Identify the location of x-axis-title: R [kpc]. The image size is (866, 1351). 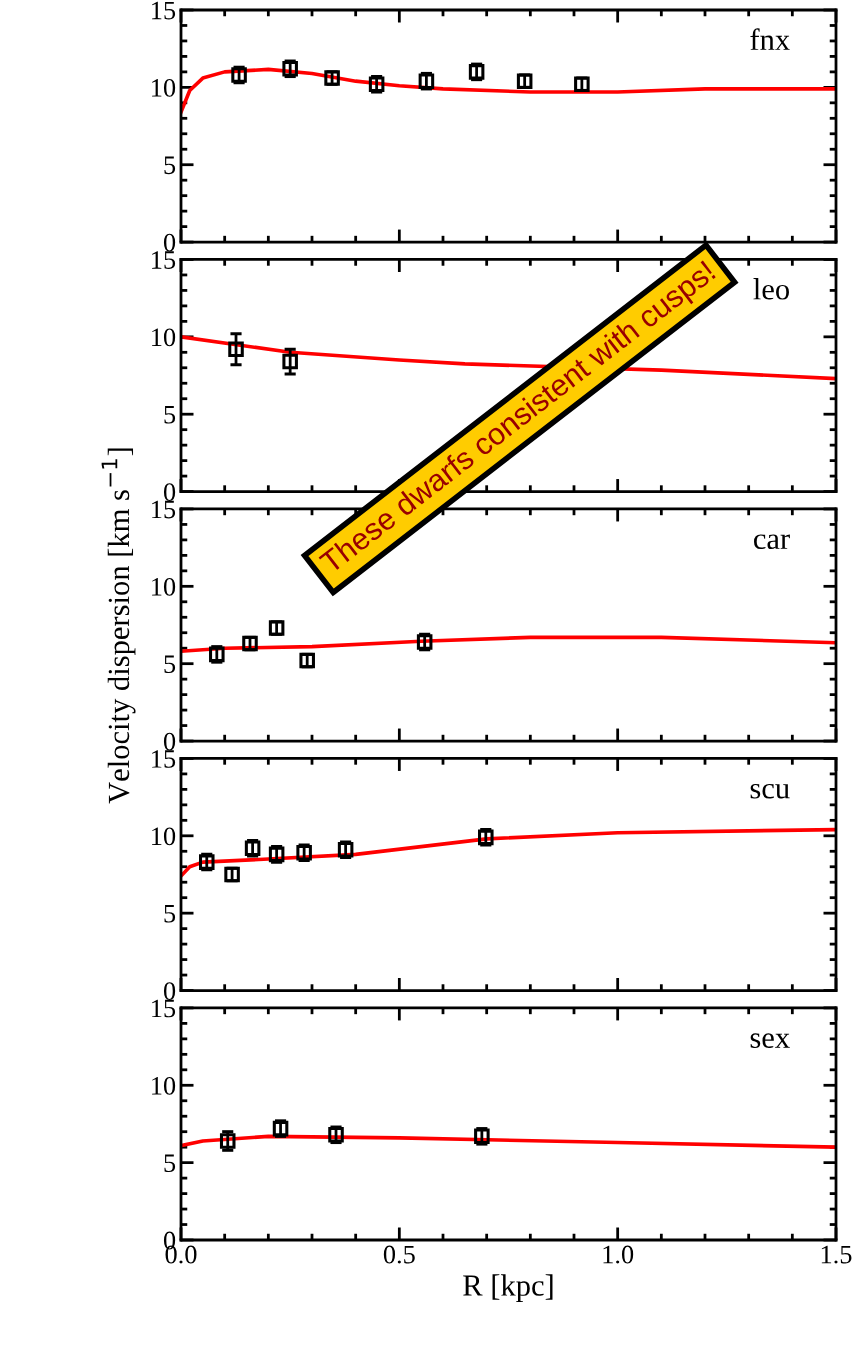
(508, 1288).